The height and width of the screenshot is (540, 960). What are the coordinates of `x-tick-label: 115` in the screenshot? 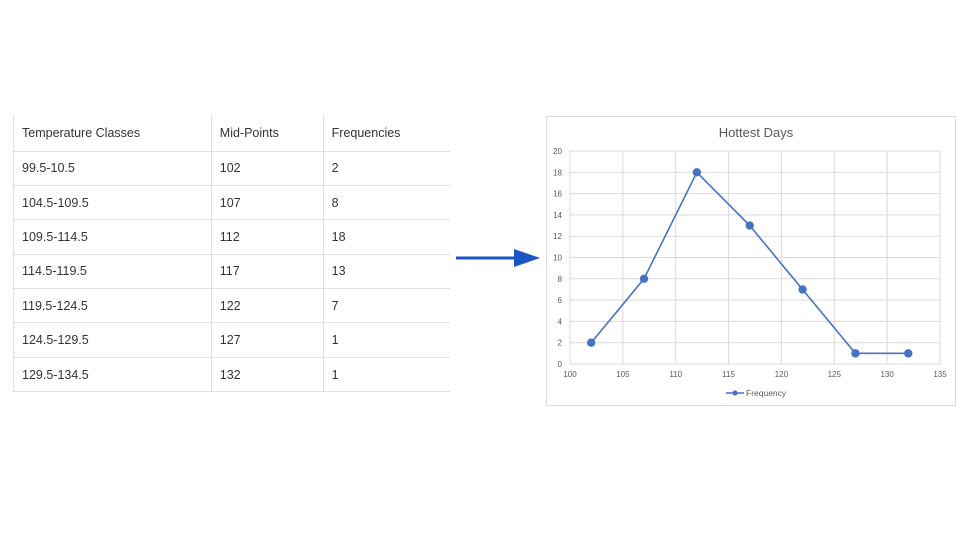 It's located at (728, 374).